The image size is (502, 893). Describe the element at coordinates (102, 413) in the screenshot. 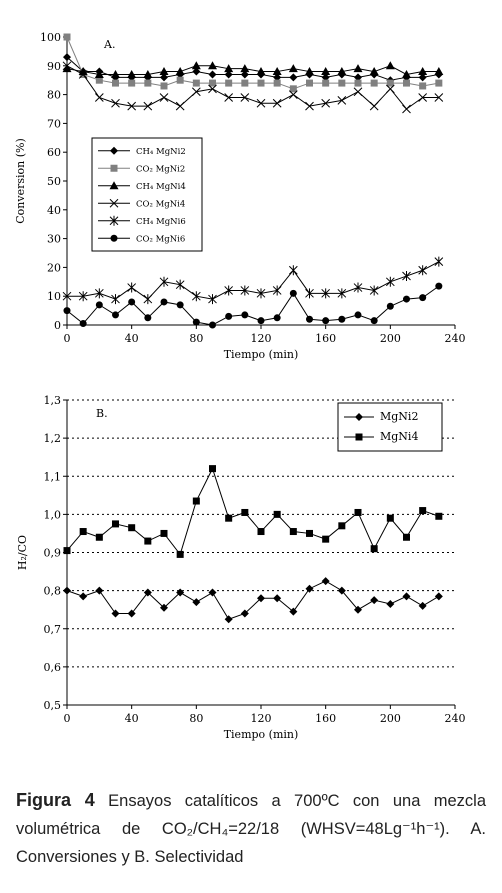

I see `panel-label: B.` at that location.